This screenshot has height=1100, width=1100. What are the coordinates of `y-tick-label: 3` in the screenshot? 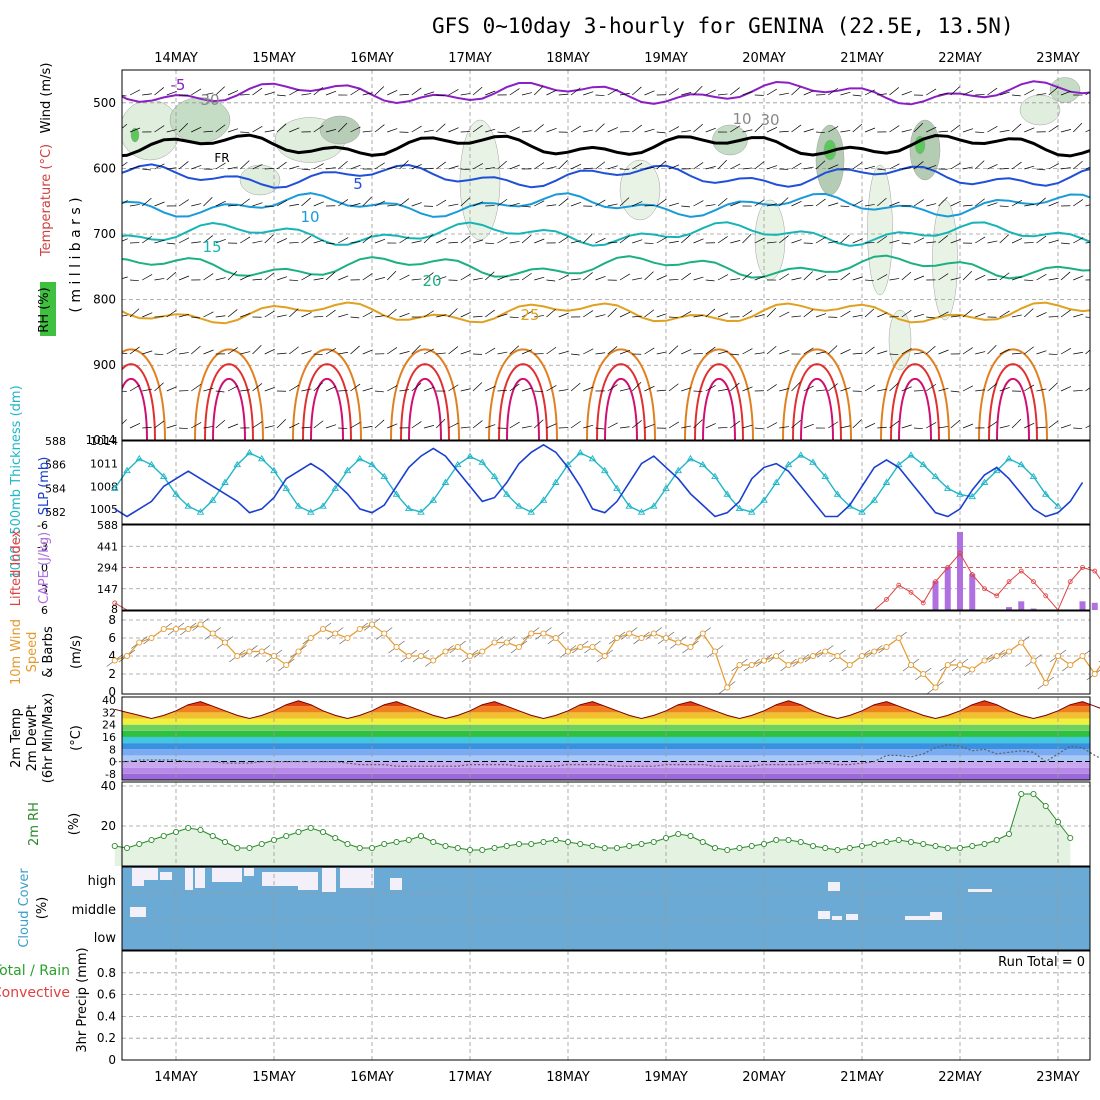 It's located at (44, 589).